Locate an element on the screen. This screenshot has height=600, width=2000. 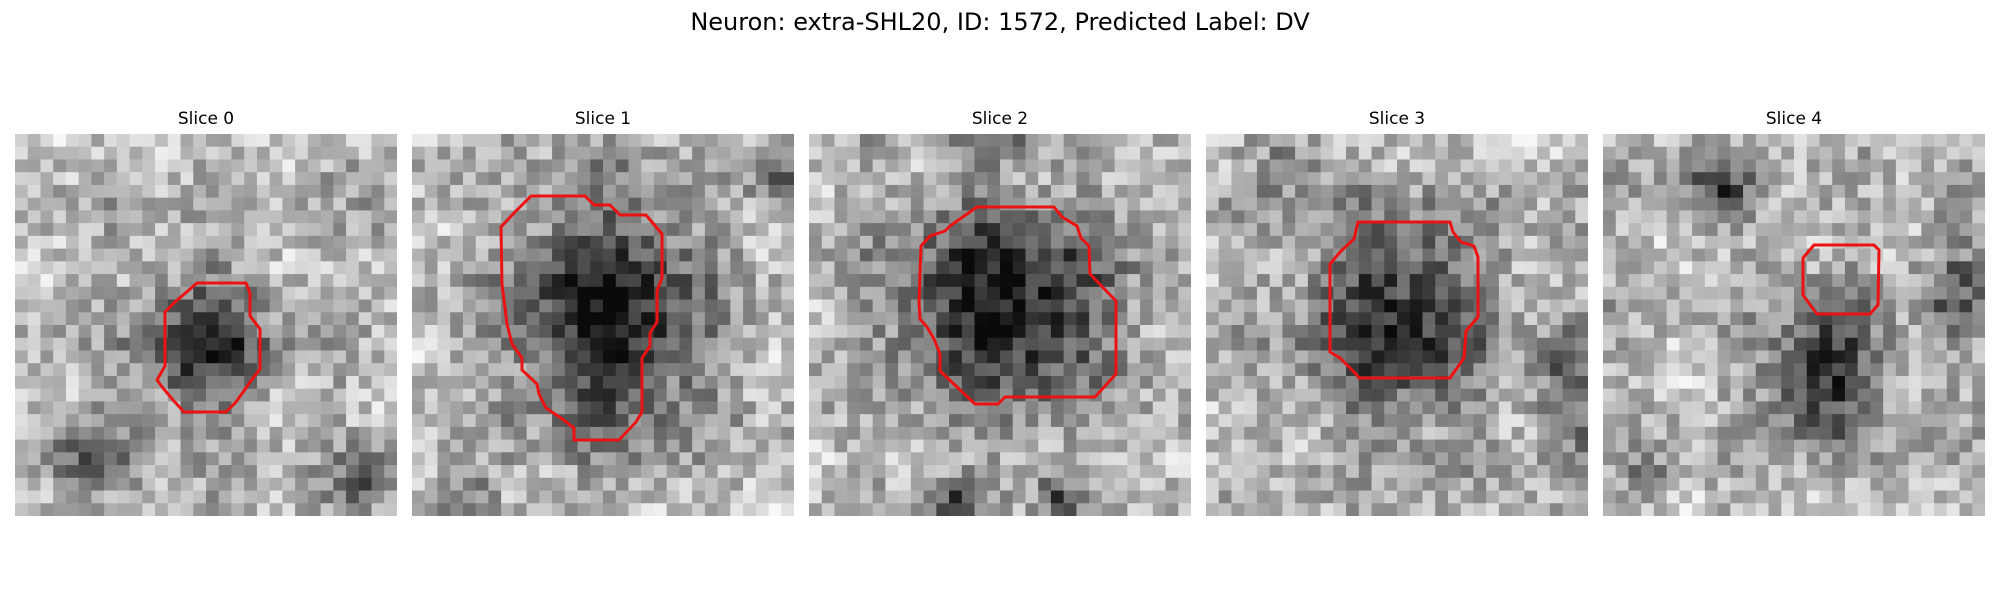
slice-panel-1: Slice 1 is located at coordinates (603, 312).